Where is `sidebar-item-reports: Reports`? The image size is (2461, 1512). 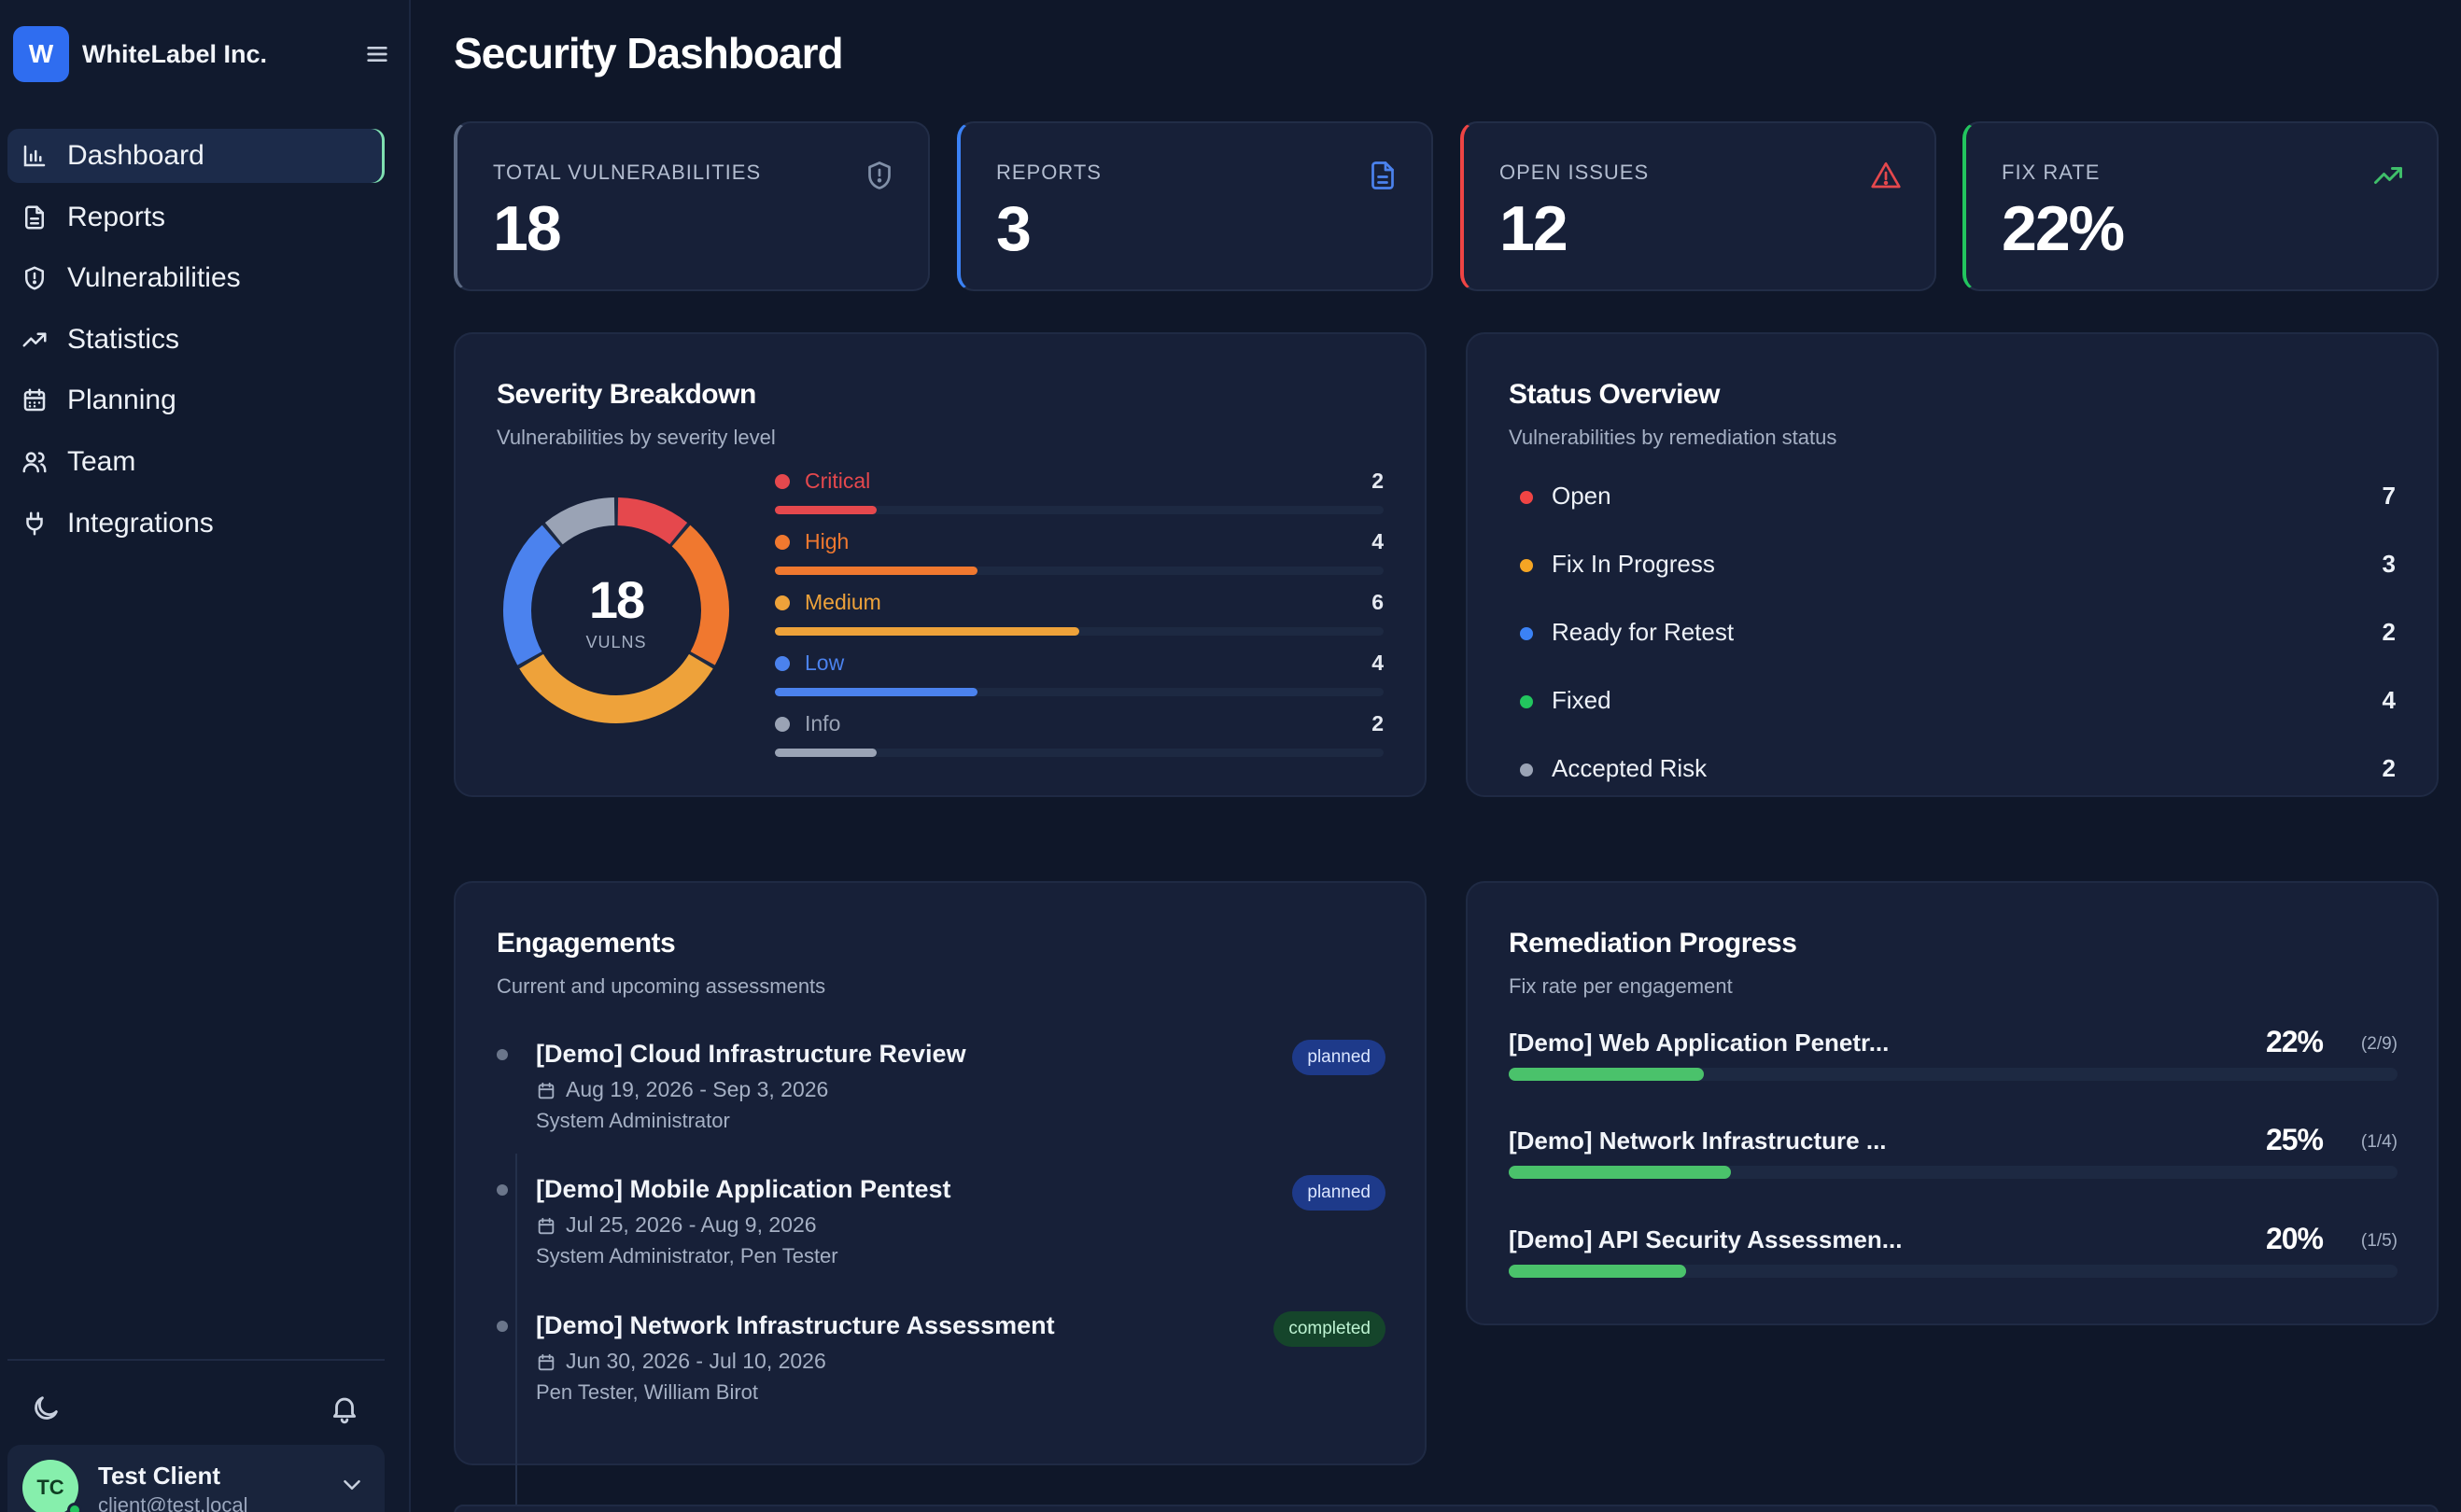
sidebar-item-reports: Reports is located at coordinates (196, 217).